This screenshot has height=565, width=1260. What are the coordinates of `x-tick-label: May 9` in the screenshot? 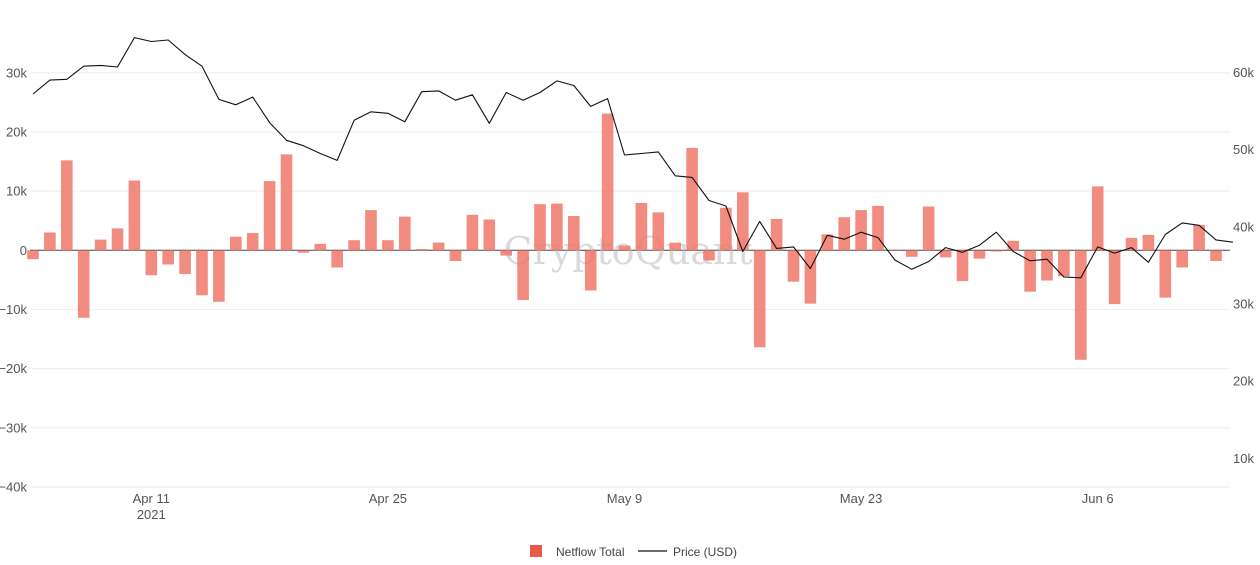 It's located at (624, 498).